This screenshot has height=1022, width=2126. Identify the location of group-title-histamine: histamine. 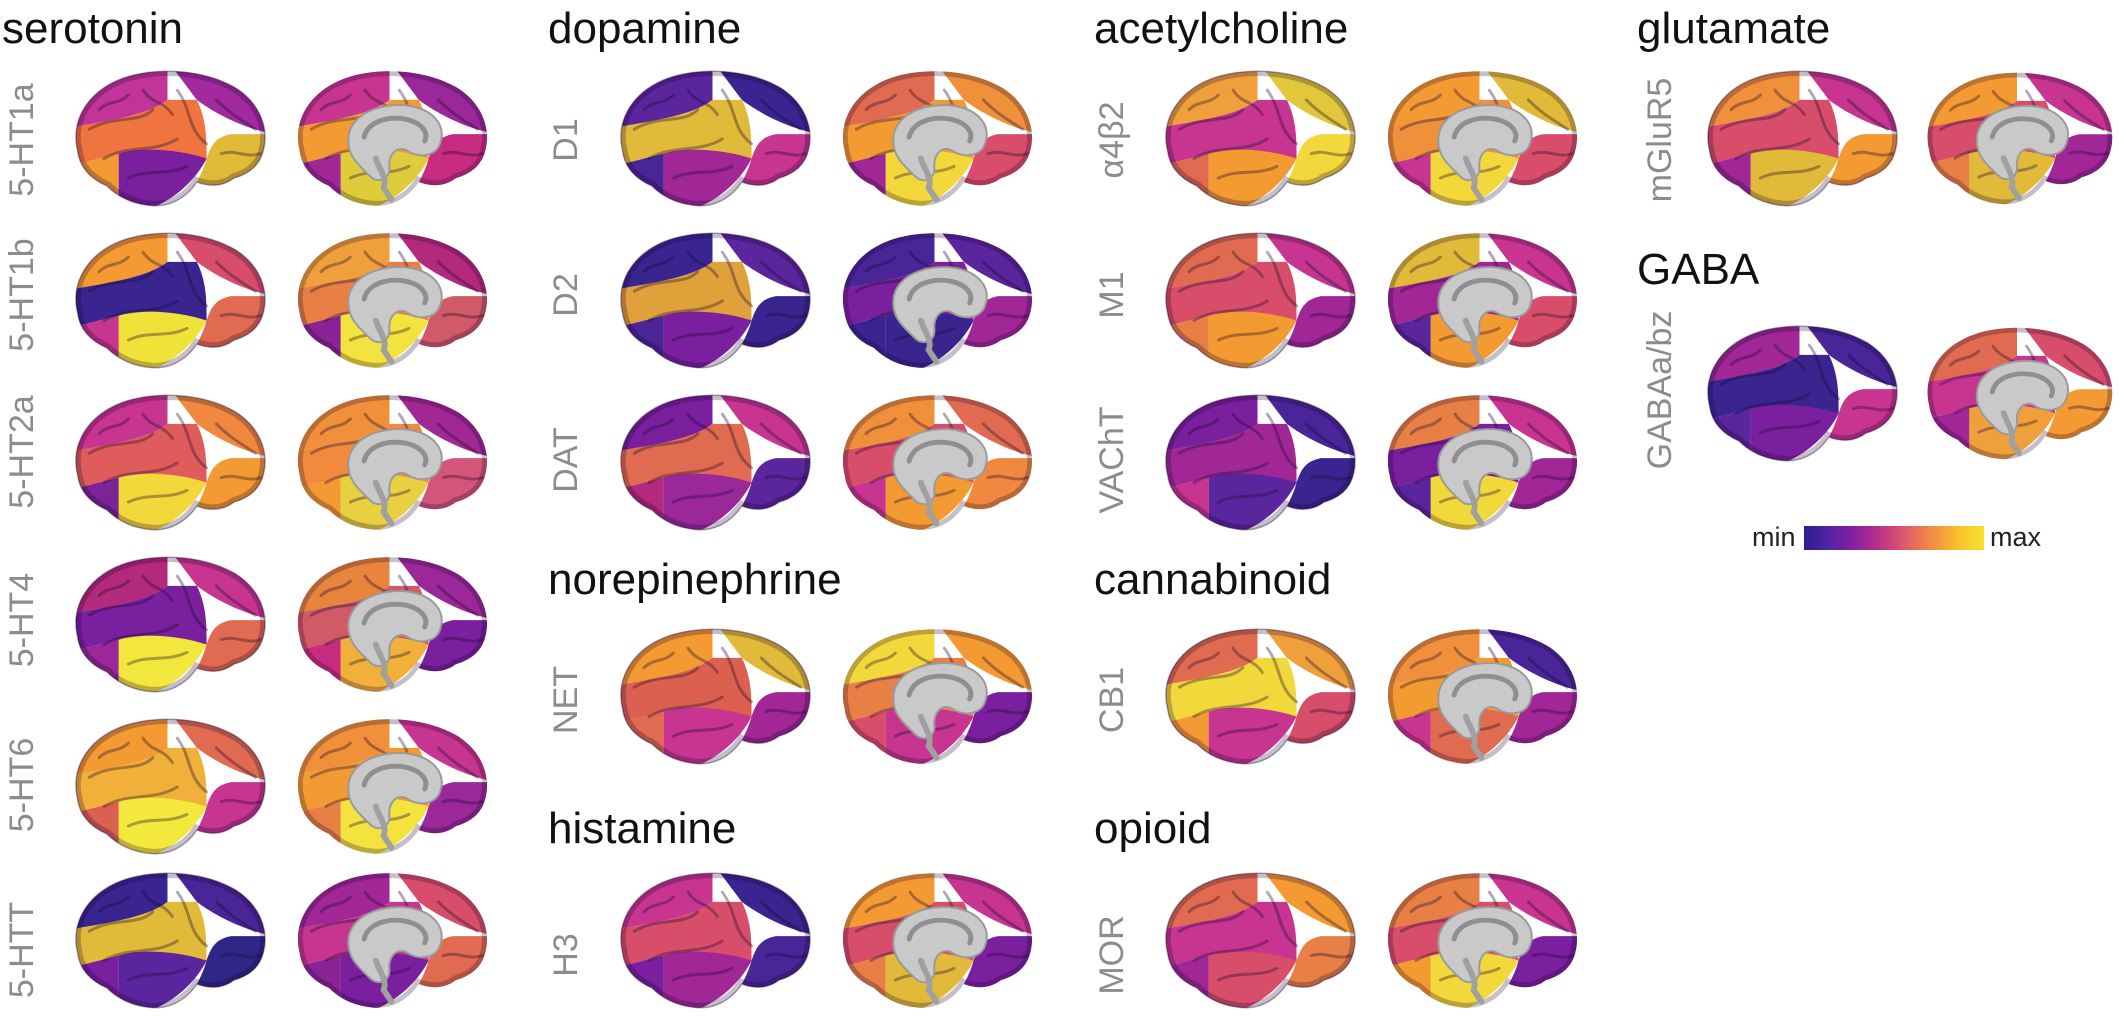
(642, 828).